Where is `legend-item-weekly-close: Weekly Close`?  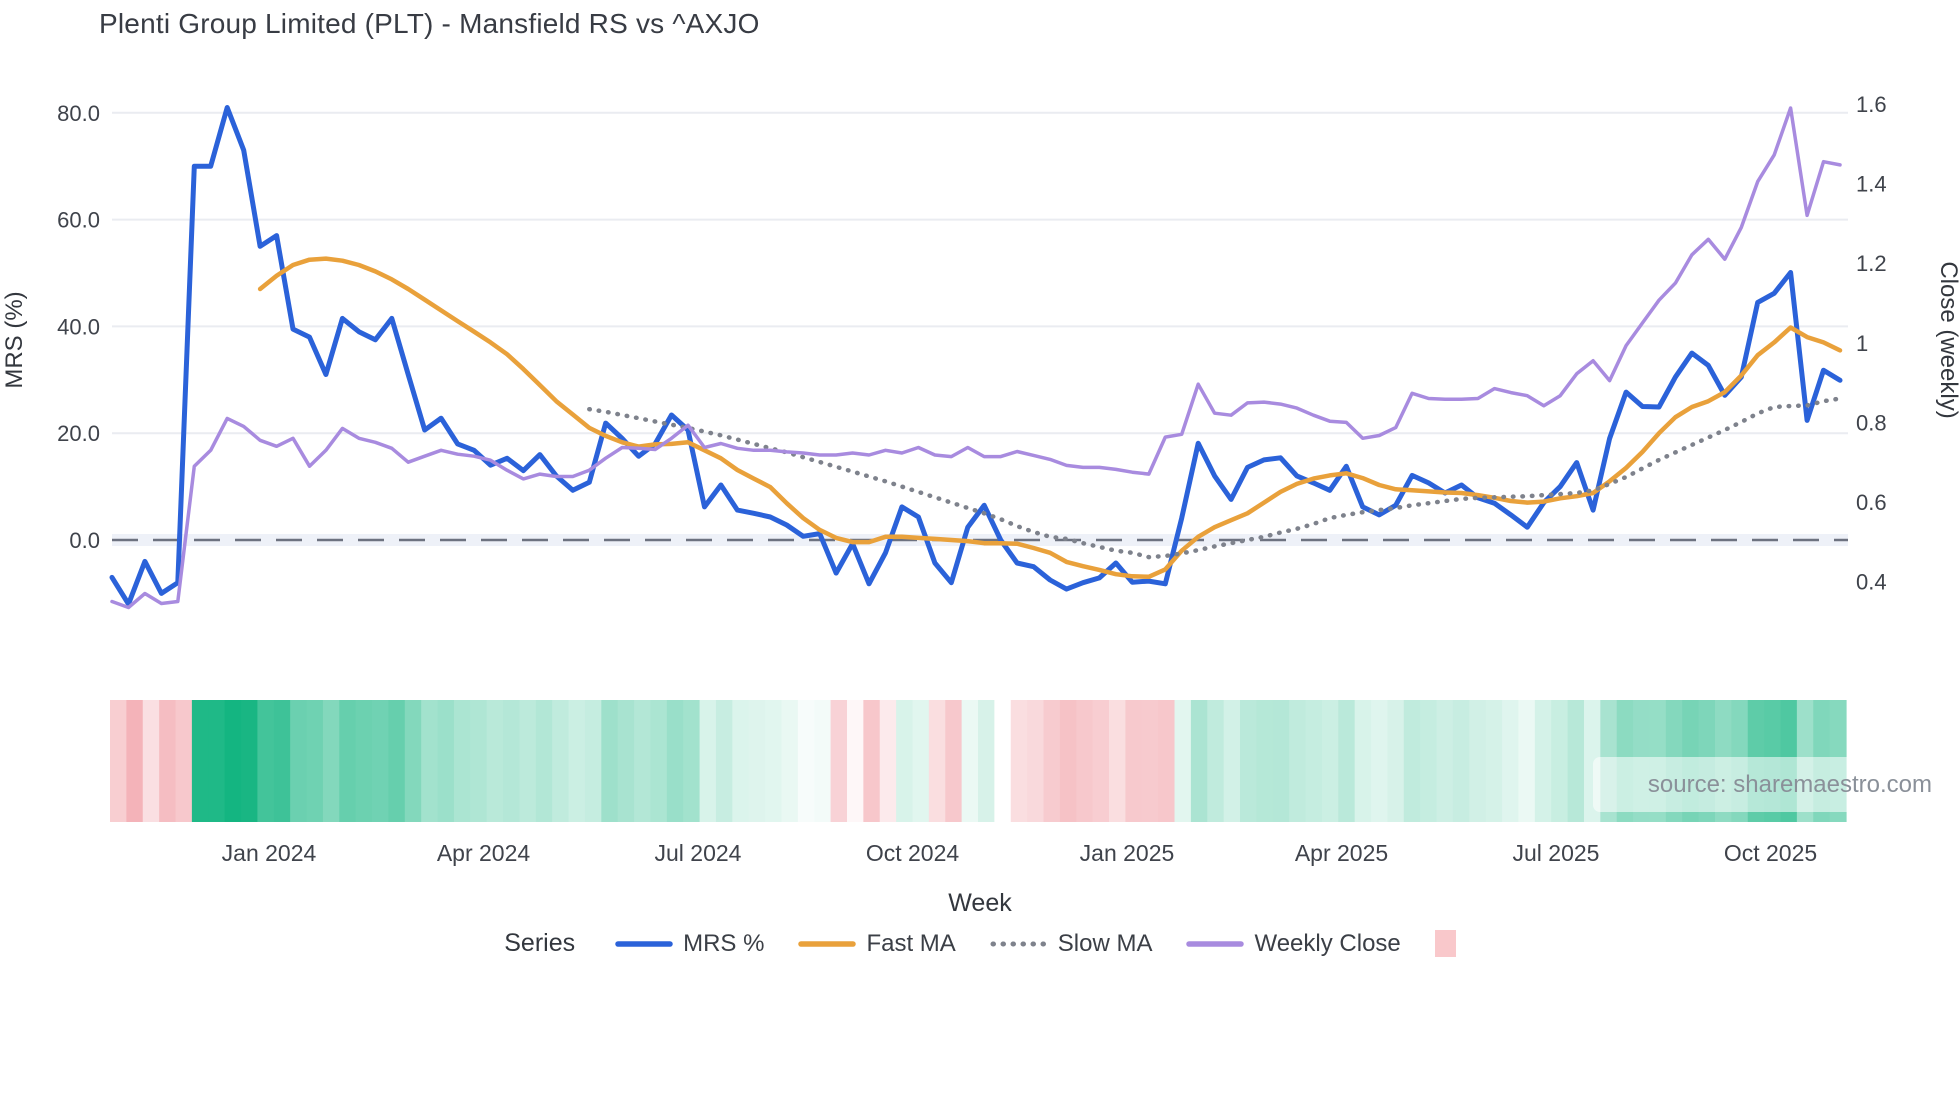
legend-item-weekly-close: Weekly Close is located at coordinates (1293, 943).